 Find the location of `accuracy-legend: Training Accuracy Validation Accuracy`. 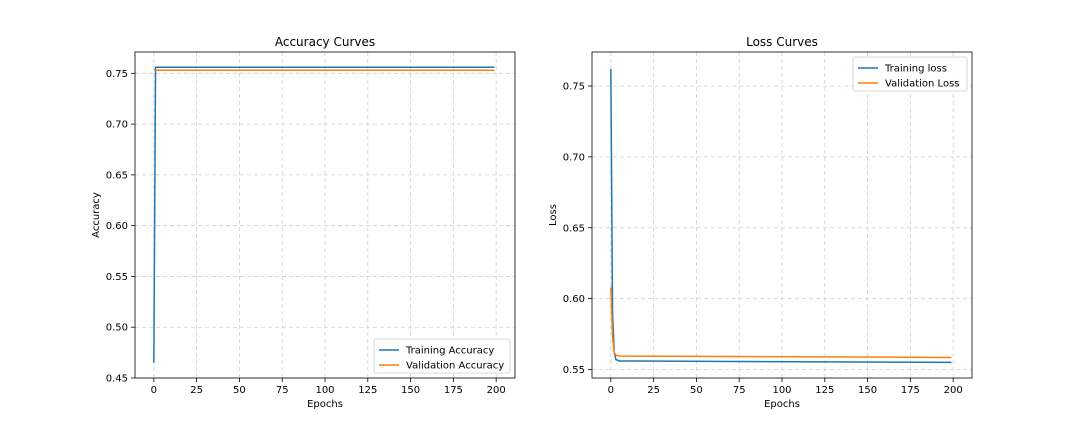

accuracy-legend: Training Accuracy Validation Accuracy is located at coordinates (442, 356).